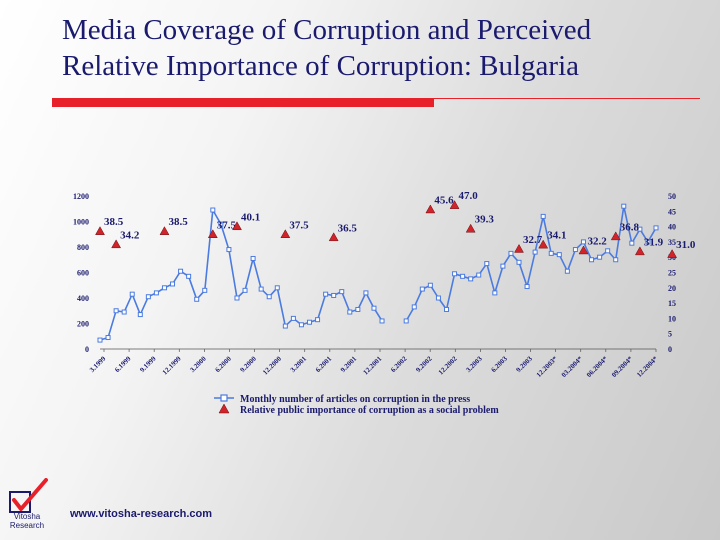  What do you see at coordinates (630, 227) in the screenshot?
I see `importance-data-label: 36.8` at bounding box center [630, 227].